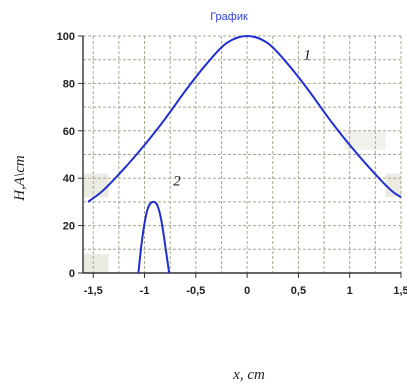 The height and width of the screenshot is (383, 407). Describe the element at coordinates (400, 291) in the screenshot. I see `x-tick-label: 1,5` at that location.